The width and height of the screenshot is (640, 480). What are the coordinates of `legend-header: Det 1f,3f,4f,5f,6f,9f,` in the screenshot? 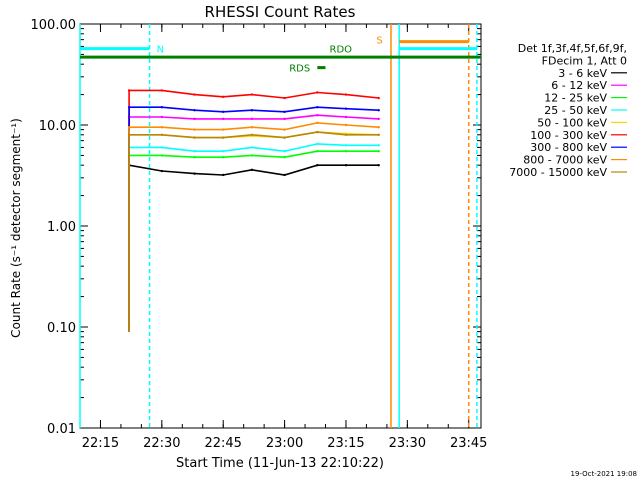 It's located at (572, 48).